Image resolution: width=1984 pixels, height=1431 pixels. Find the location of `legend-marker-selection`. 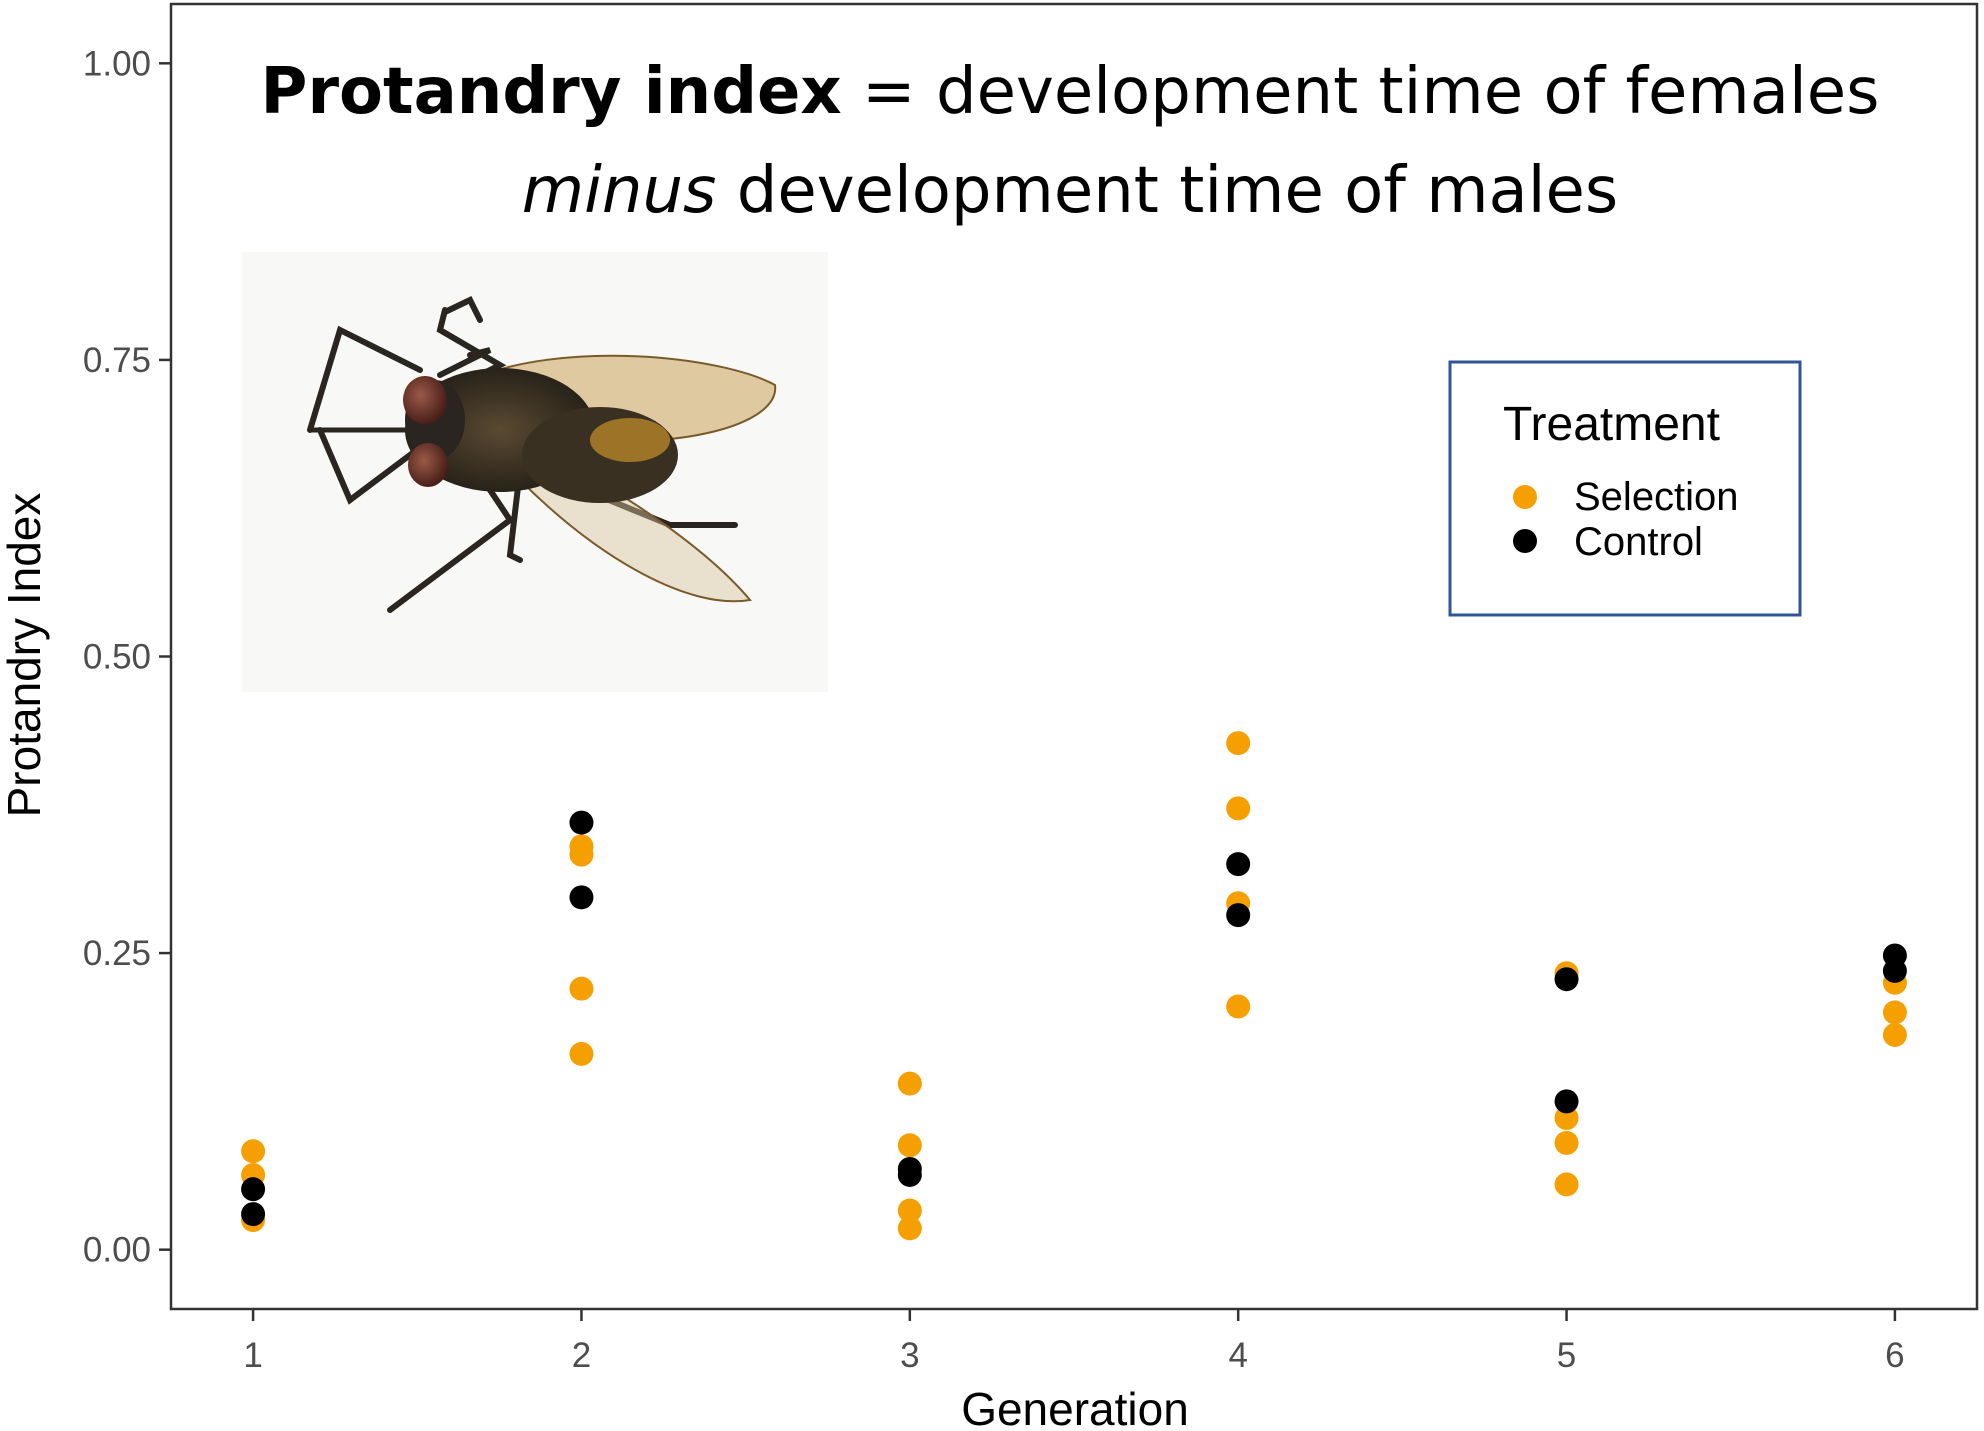

legend-marker-selection is located at coordinates (1525, 497).